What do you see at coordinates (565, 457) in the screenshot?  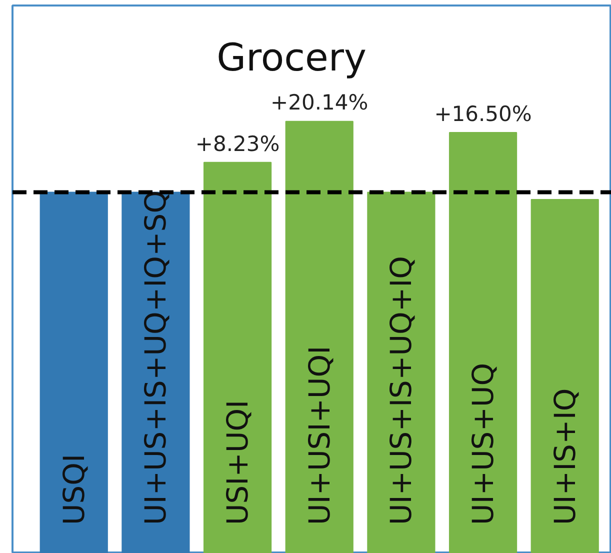 I see `x-tick-label: UI+IS+IQ` at bounding box center [565, 457].